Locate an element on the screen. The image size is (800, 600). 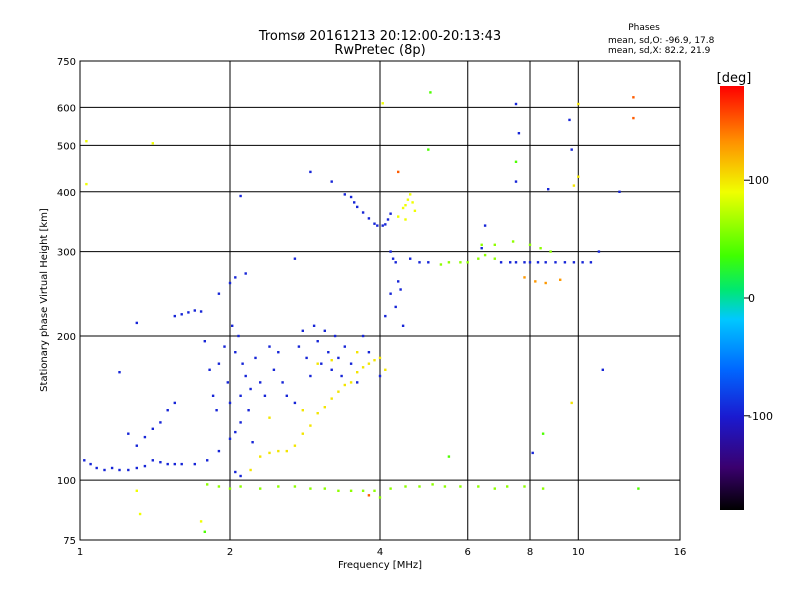
colorbar is located at coordinates (732, 298).